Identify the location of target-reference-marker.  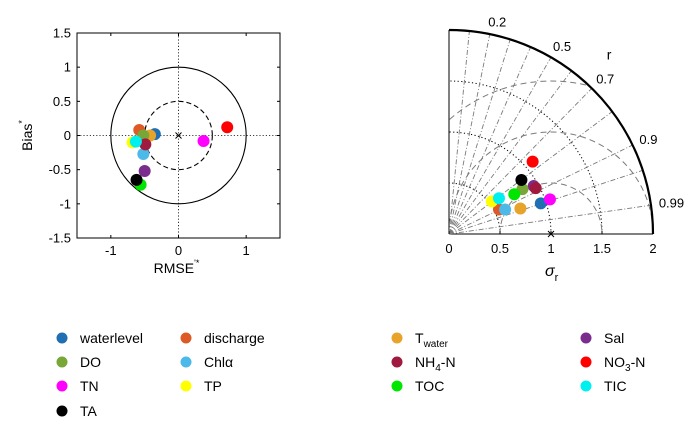
(178, 135).